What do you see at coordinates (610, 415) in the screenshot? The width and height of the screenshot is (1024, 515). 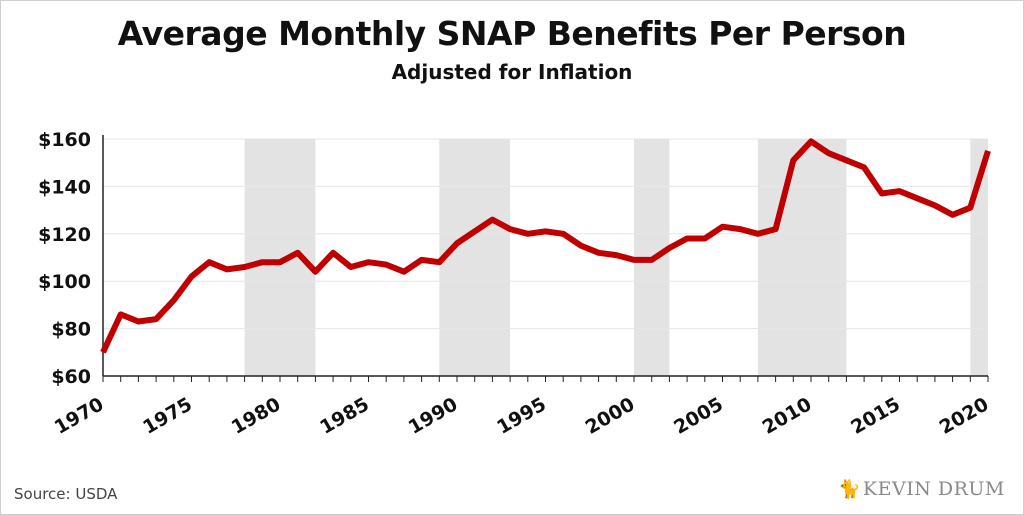 I see `x-tick-label: 2000` at bounding box center [610, 415].